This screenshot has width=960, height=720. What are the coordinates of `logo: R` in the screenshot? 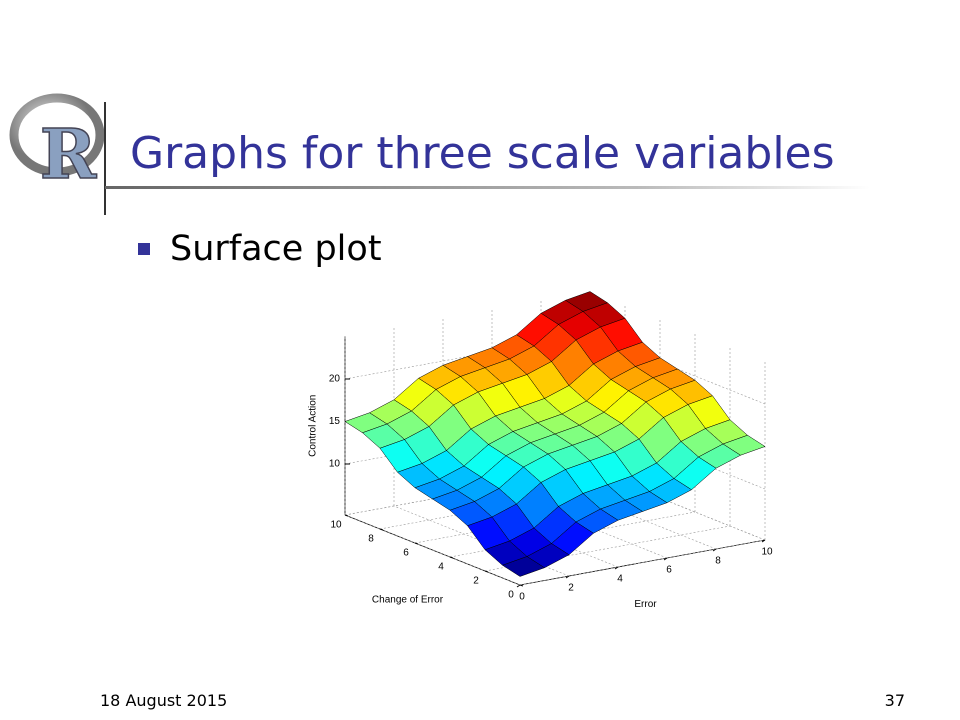 It's located at (57, 144).